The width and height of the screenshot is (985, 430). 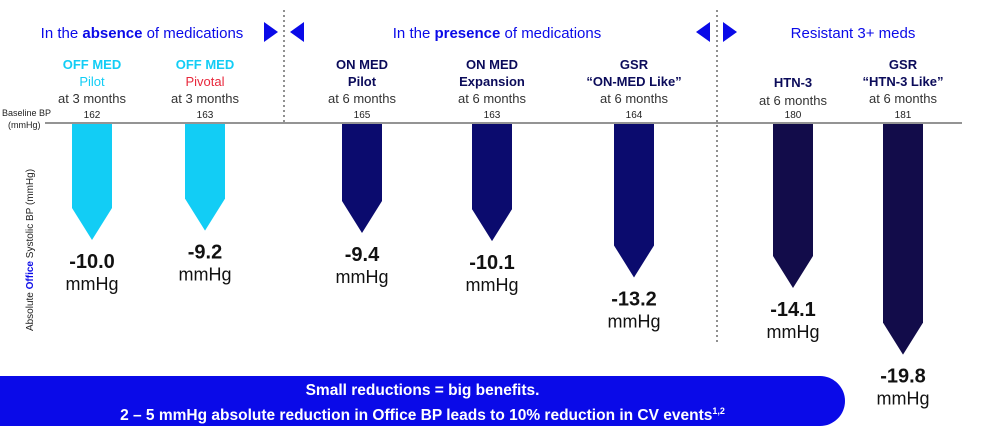 I want to click on category-subtitle: Expansion, so click(x=492, y=81).